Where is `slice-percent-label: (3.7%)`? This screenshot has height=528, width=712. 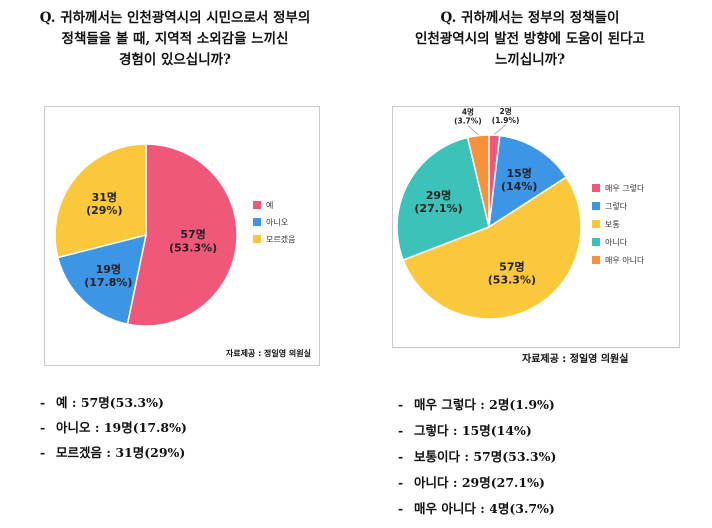
slice-percent-label: (3.7%) is located at coordinates (468, 121).